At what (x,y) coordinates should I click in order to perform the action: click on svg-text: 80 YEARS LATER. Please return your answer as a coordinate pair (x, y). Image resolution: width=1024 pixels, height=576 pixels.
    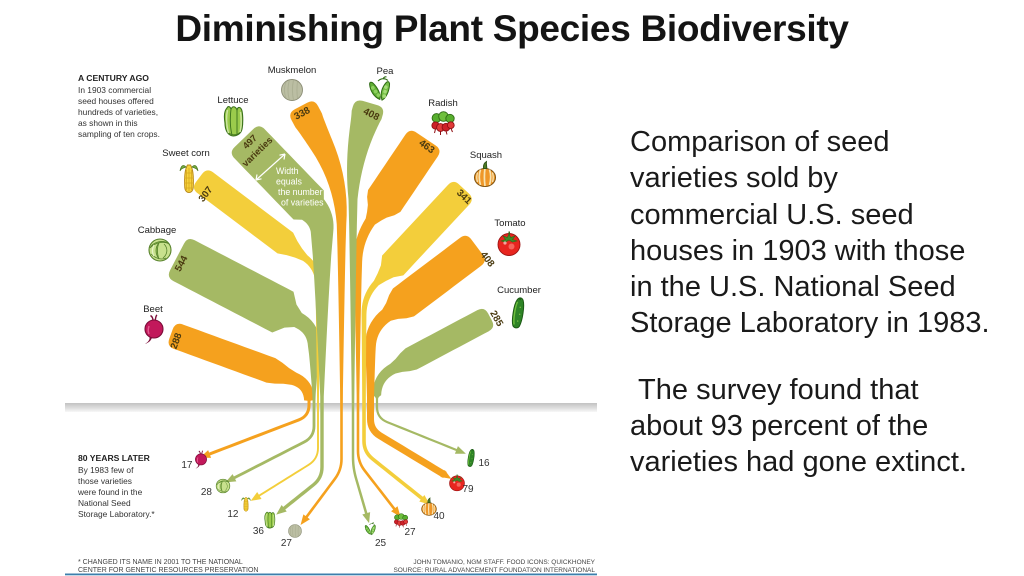
    Looking at the image, I should click on (114, 458).